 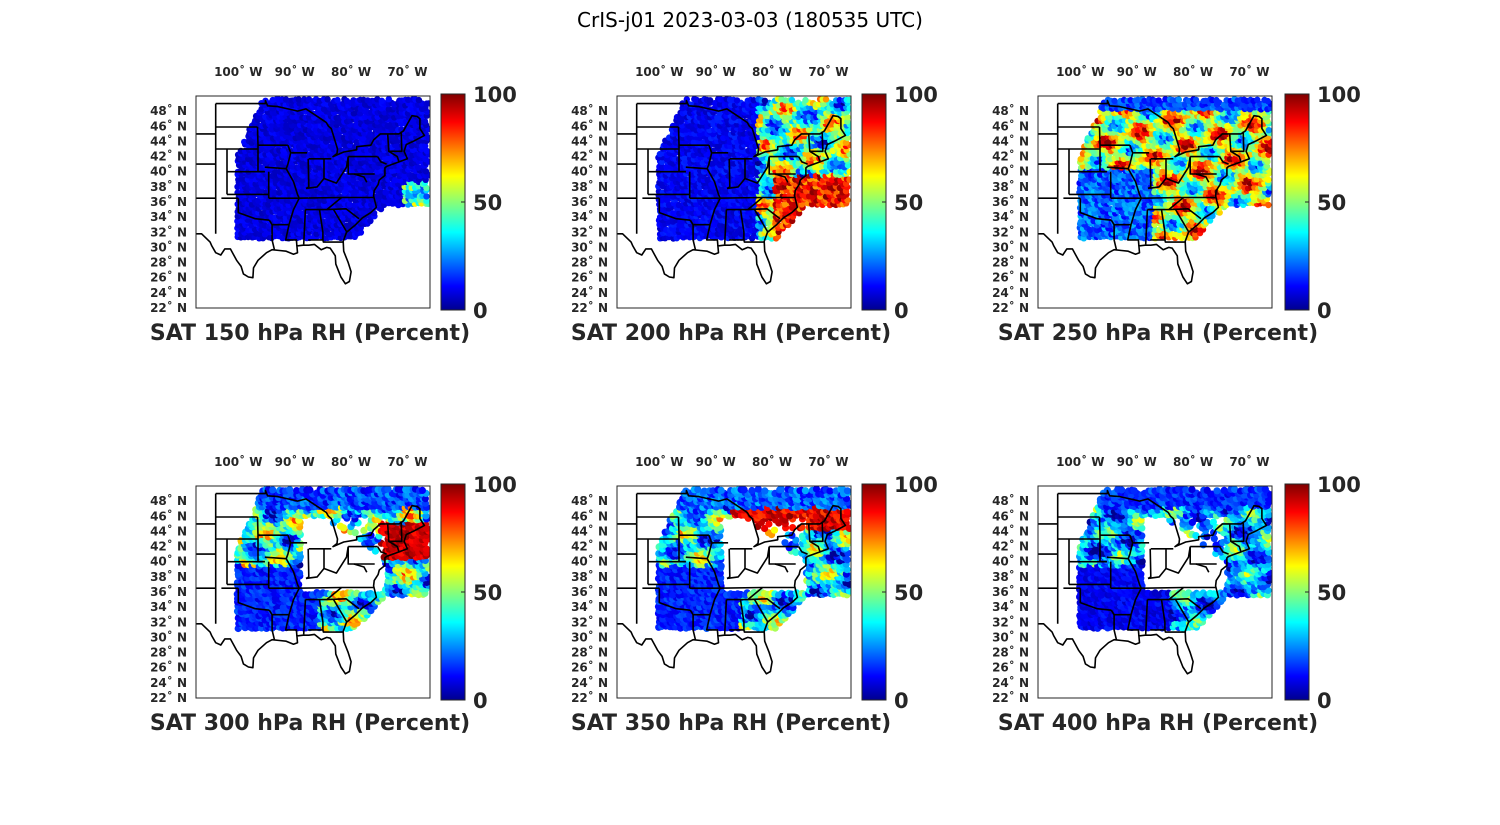 What do you see at coordinates (168, 216) in the screenshot?
I see `lat-tick-label: 34˚ N` at bounding box center [168, 216].